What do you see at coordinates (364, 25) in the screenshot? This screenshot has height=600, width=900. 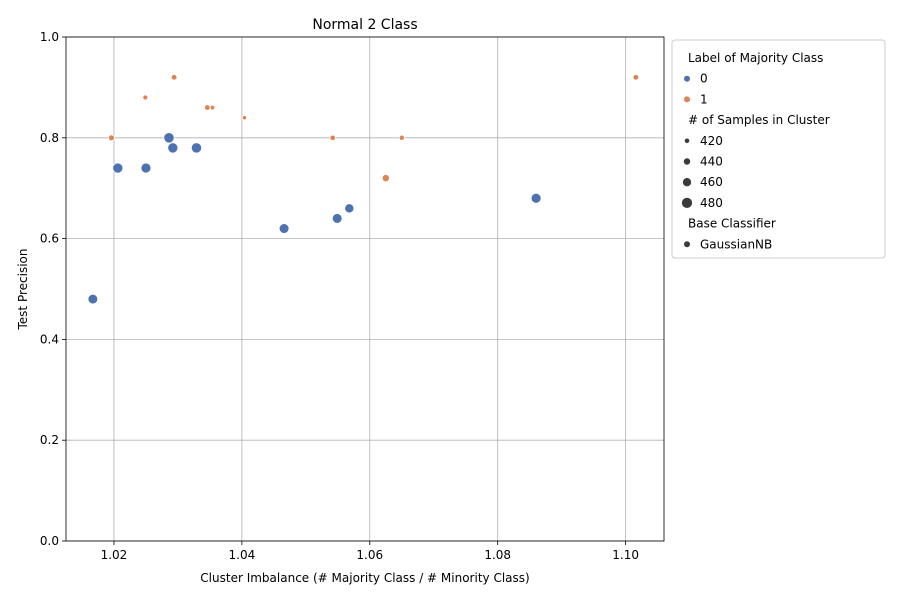 I see `chart-title: Normal 2 Class` at bounding box center [364, 25].